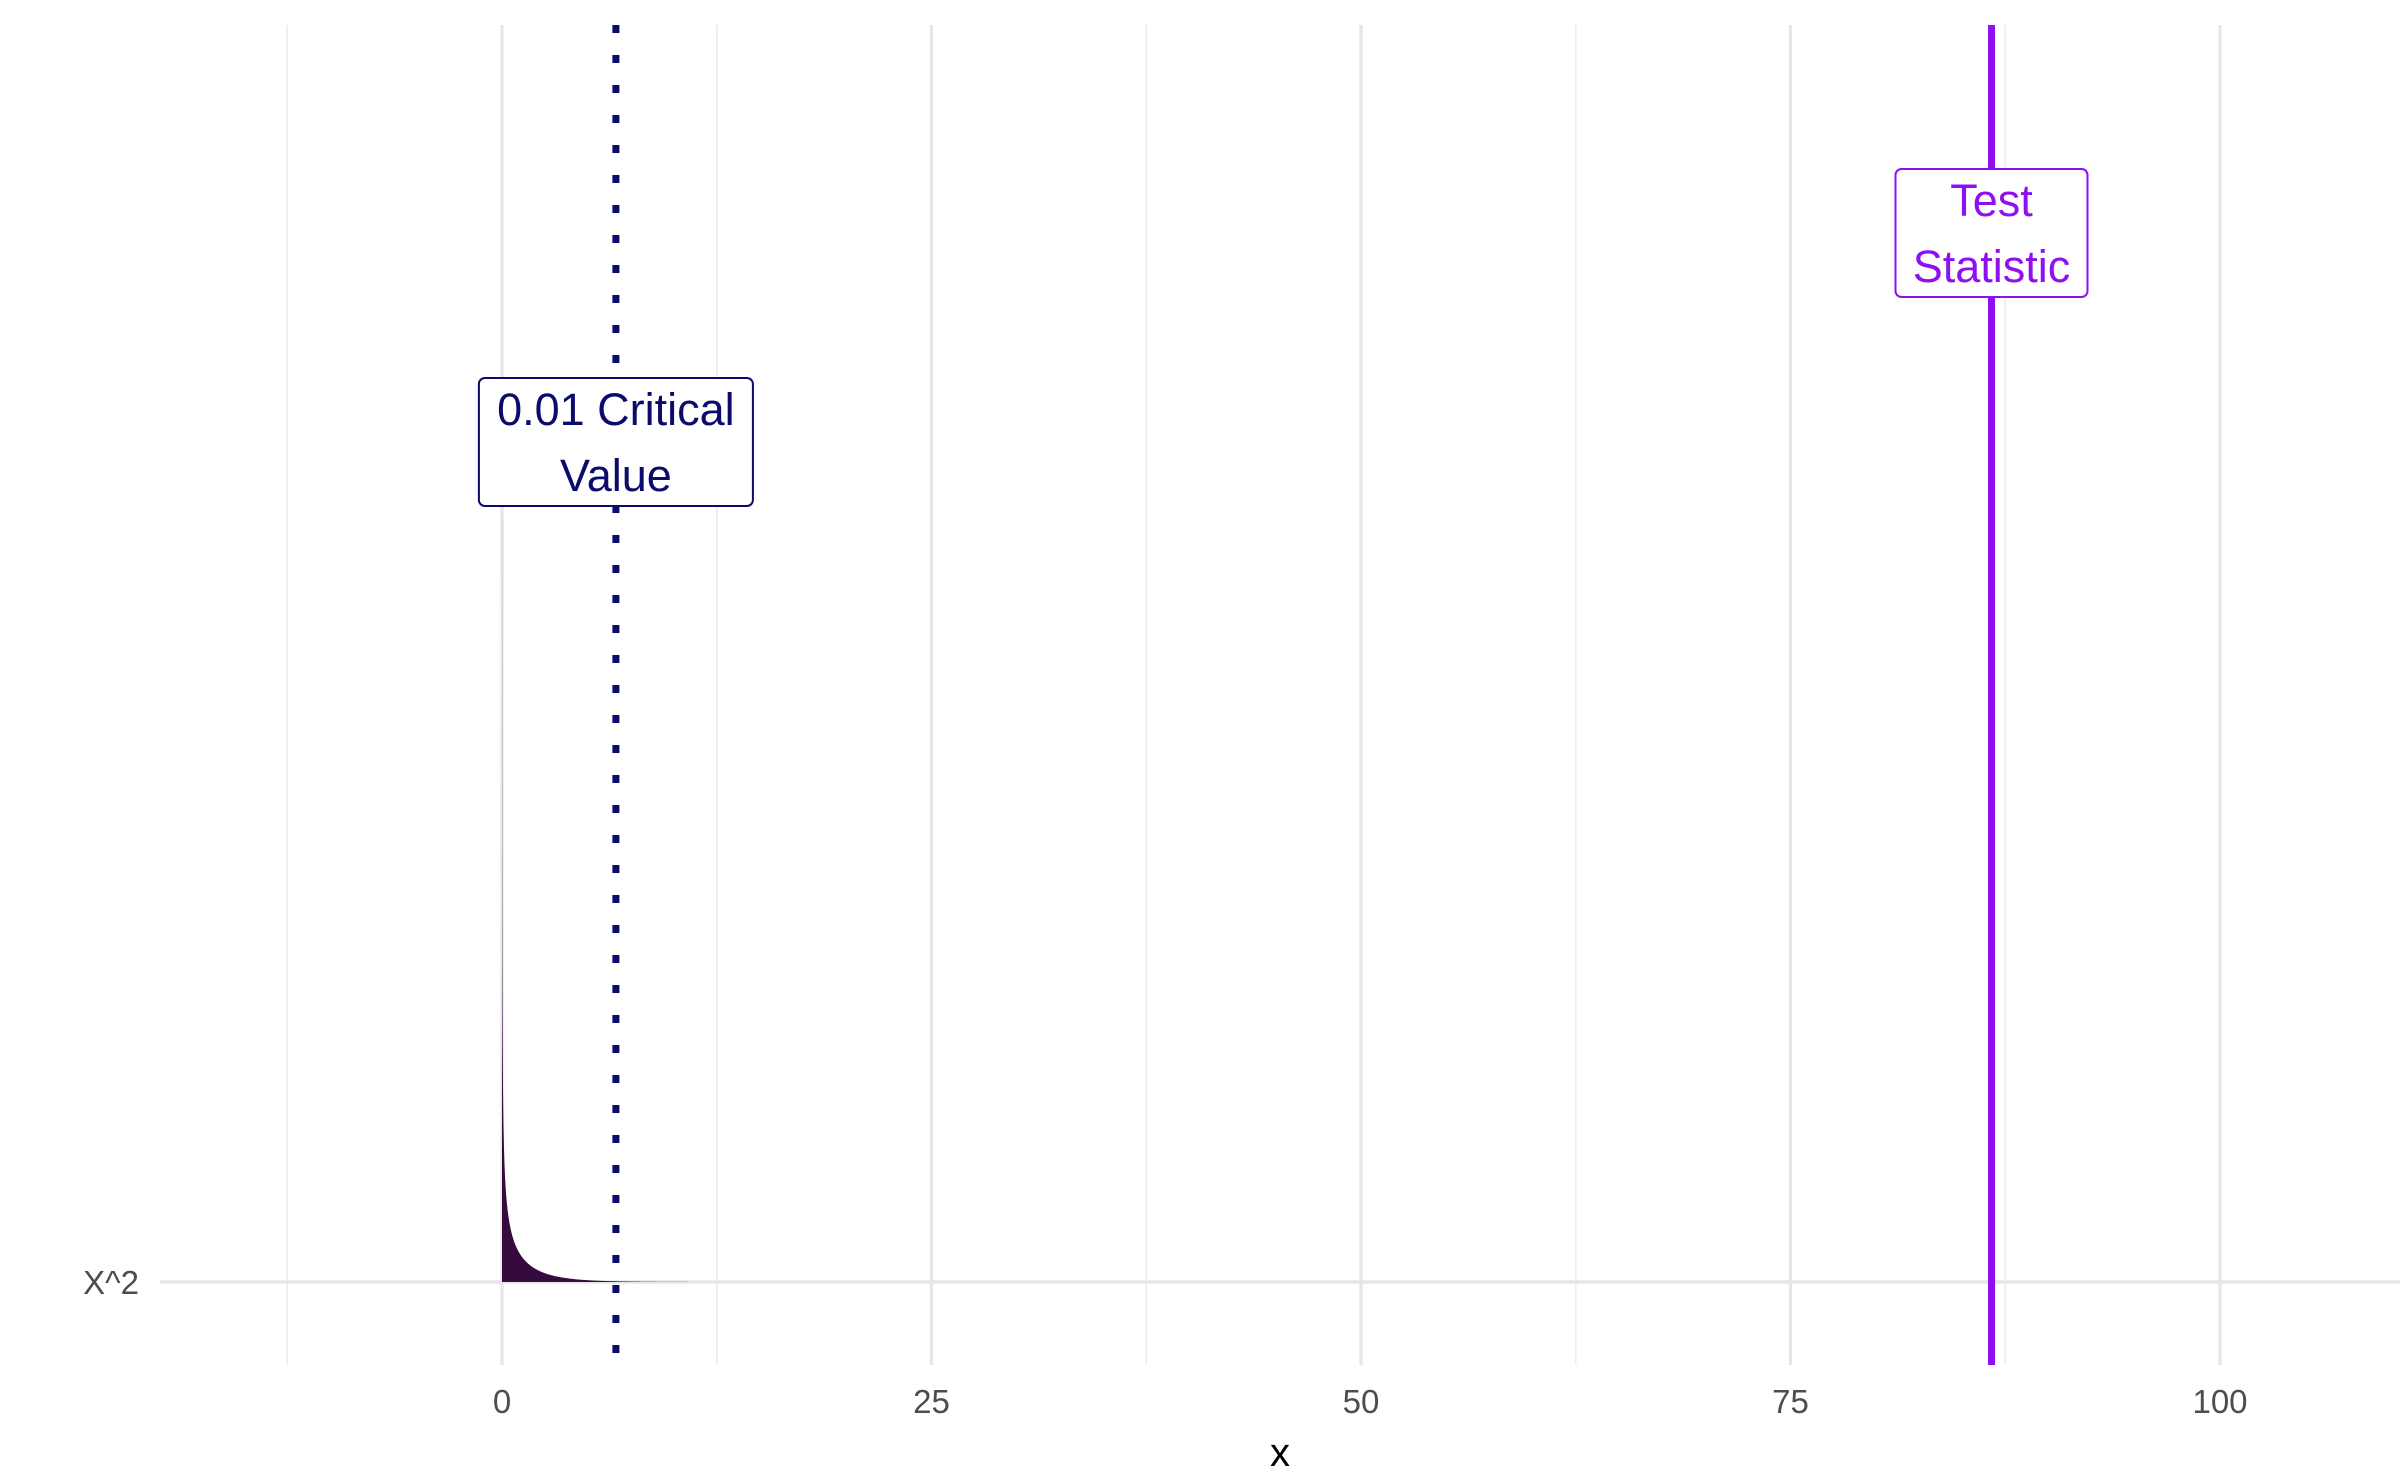 The image size is (2400, 1483). What do you see at coordinates (502, 1401) in the screenshot?
I see `x-tick-label: 0` at bounding box center [502, 1401].